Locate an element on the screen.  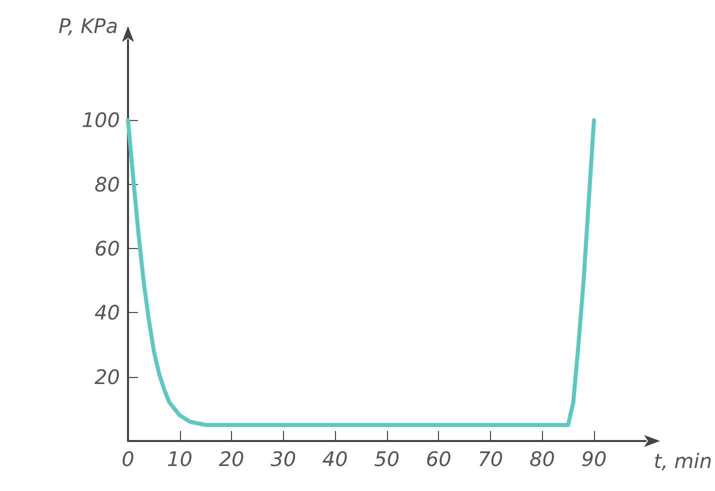
x-tick-label: 60 is located at coordinates (439, 459).